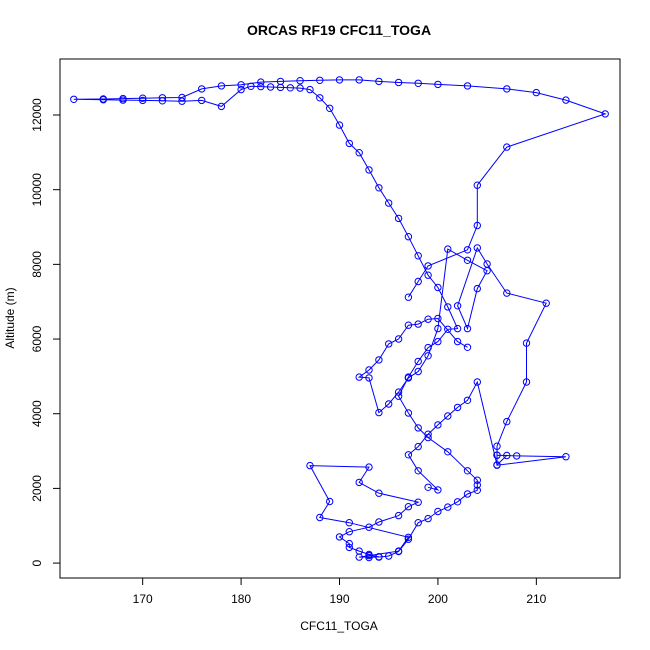 The image size is (650, 650). Describe the element at coordinates (10, 317) in the screenshot. I see `y-axis-label: Altitude (m)` at that location.